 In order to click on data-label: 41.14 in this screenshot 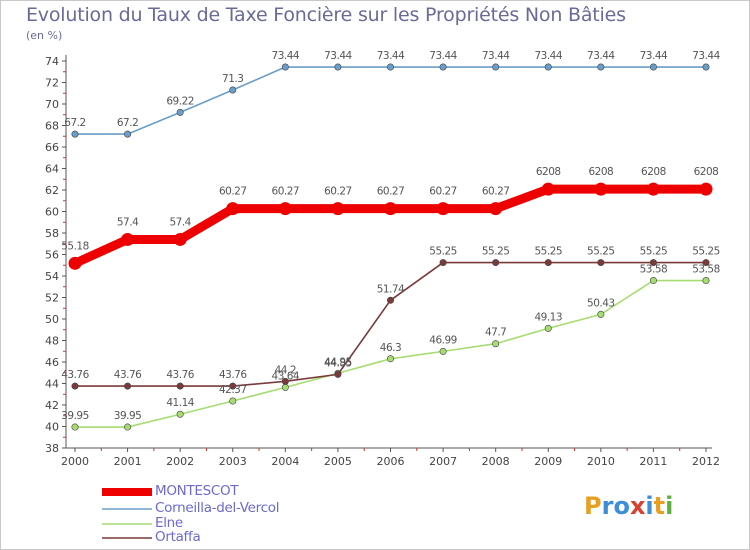, I will do `click(180, 403)`.